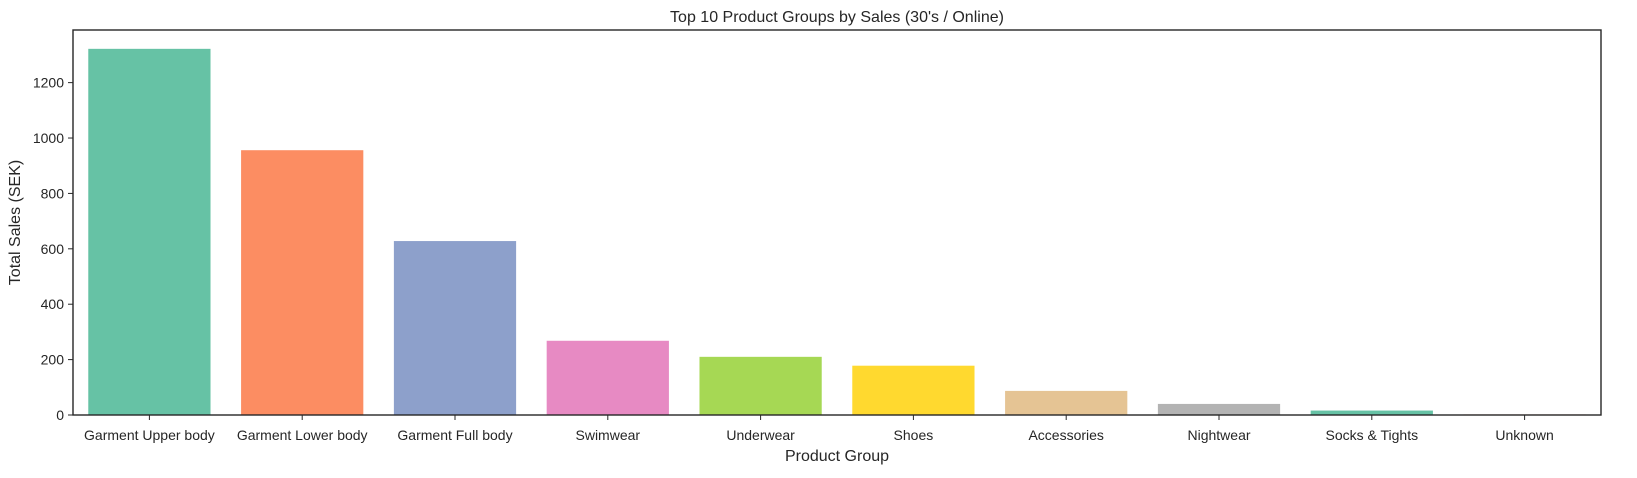 This screenshot has width=1637, height=478. What do you see at coordinates (454, 435) in the screenshot?
I see `x-tick-label: Garment Full body` at bounding box center [454, 435].